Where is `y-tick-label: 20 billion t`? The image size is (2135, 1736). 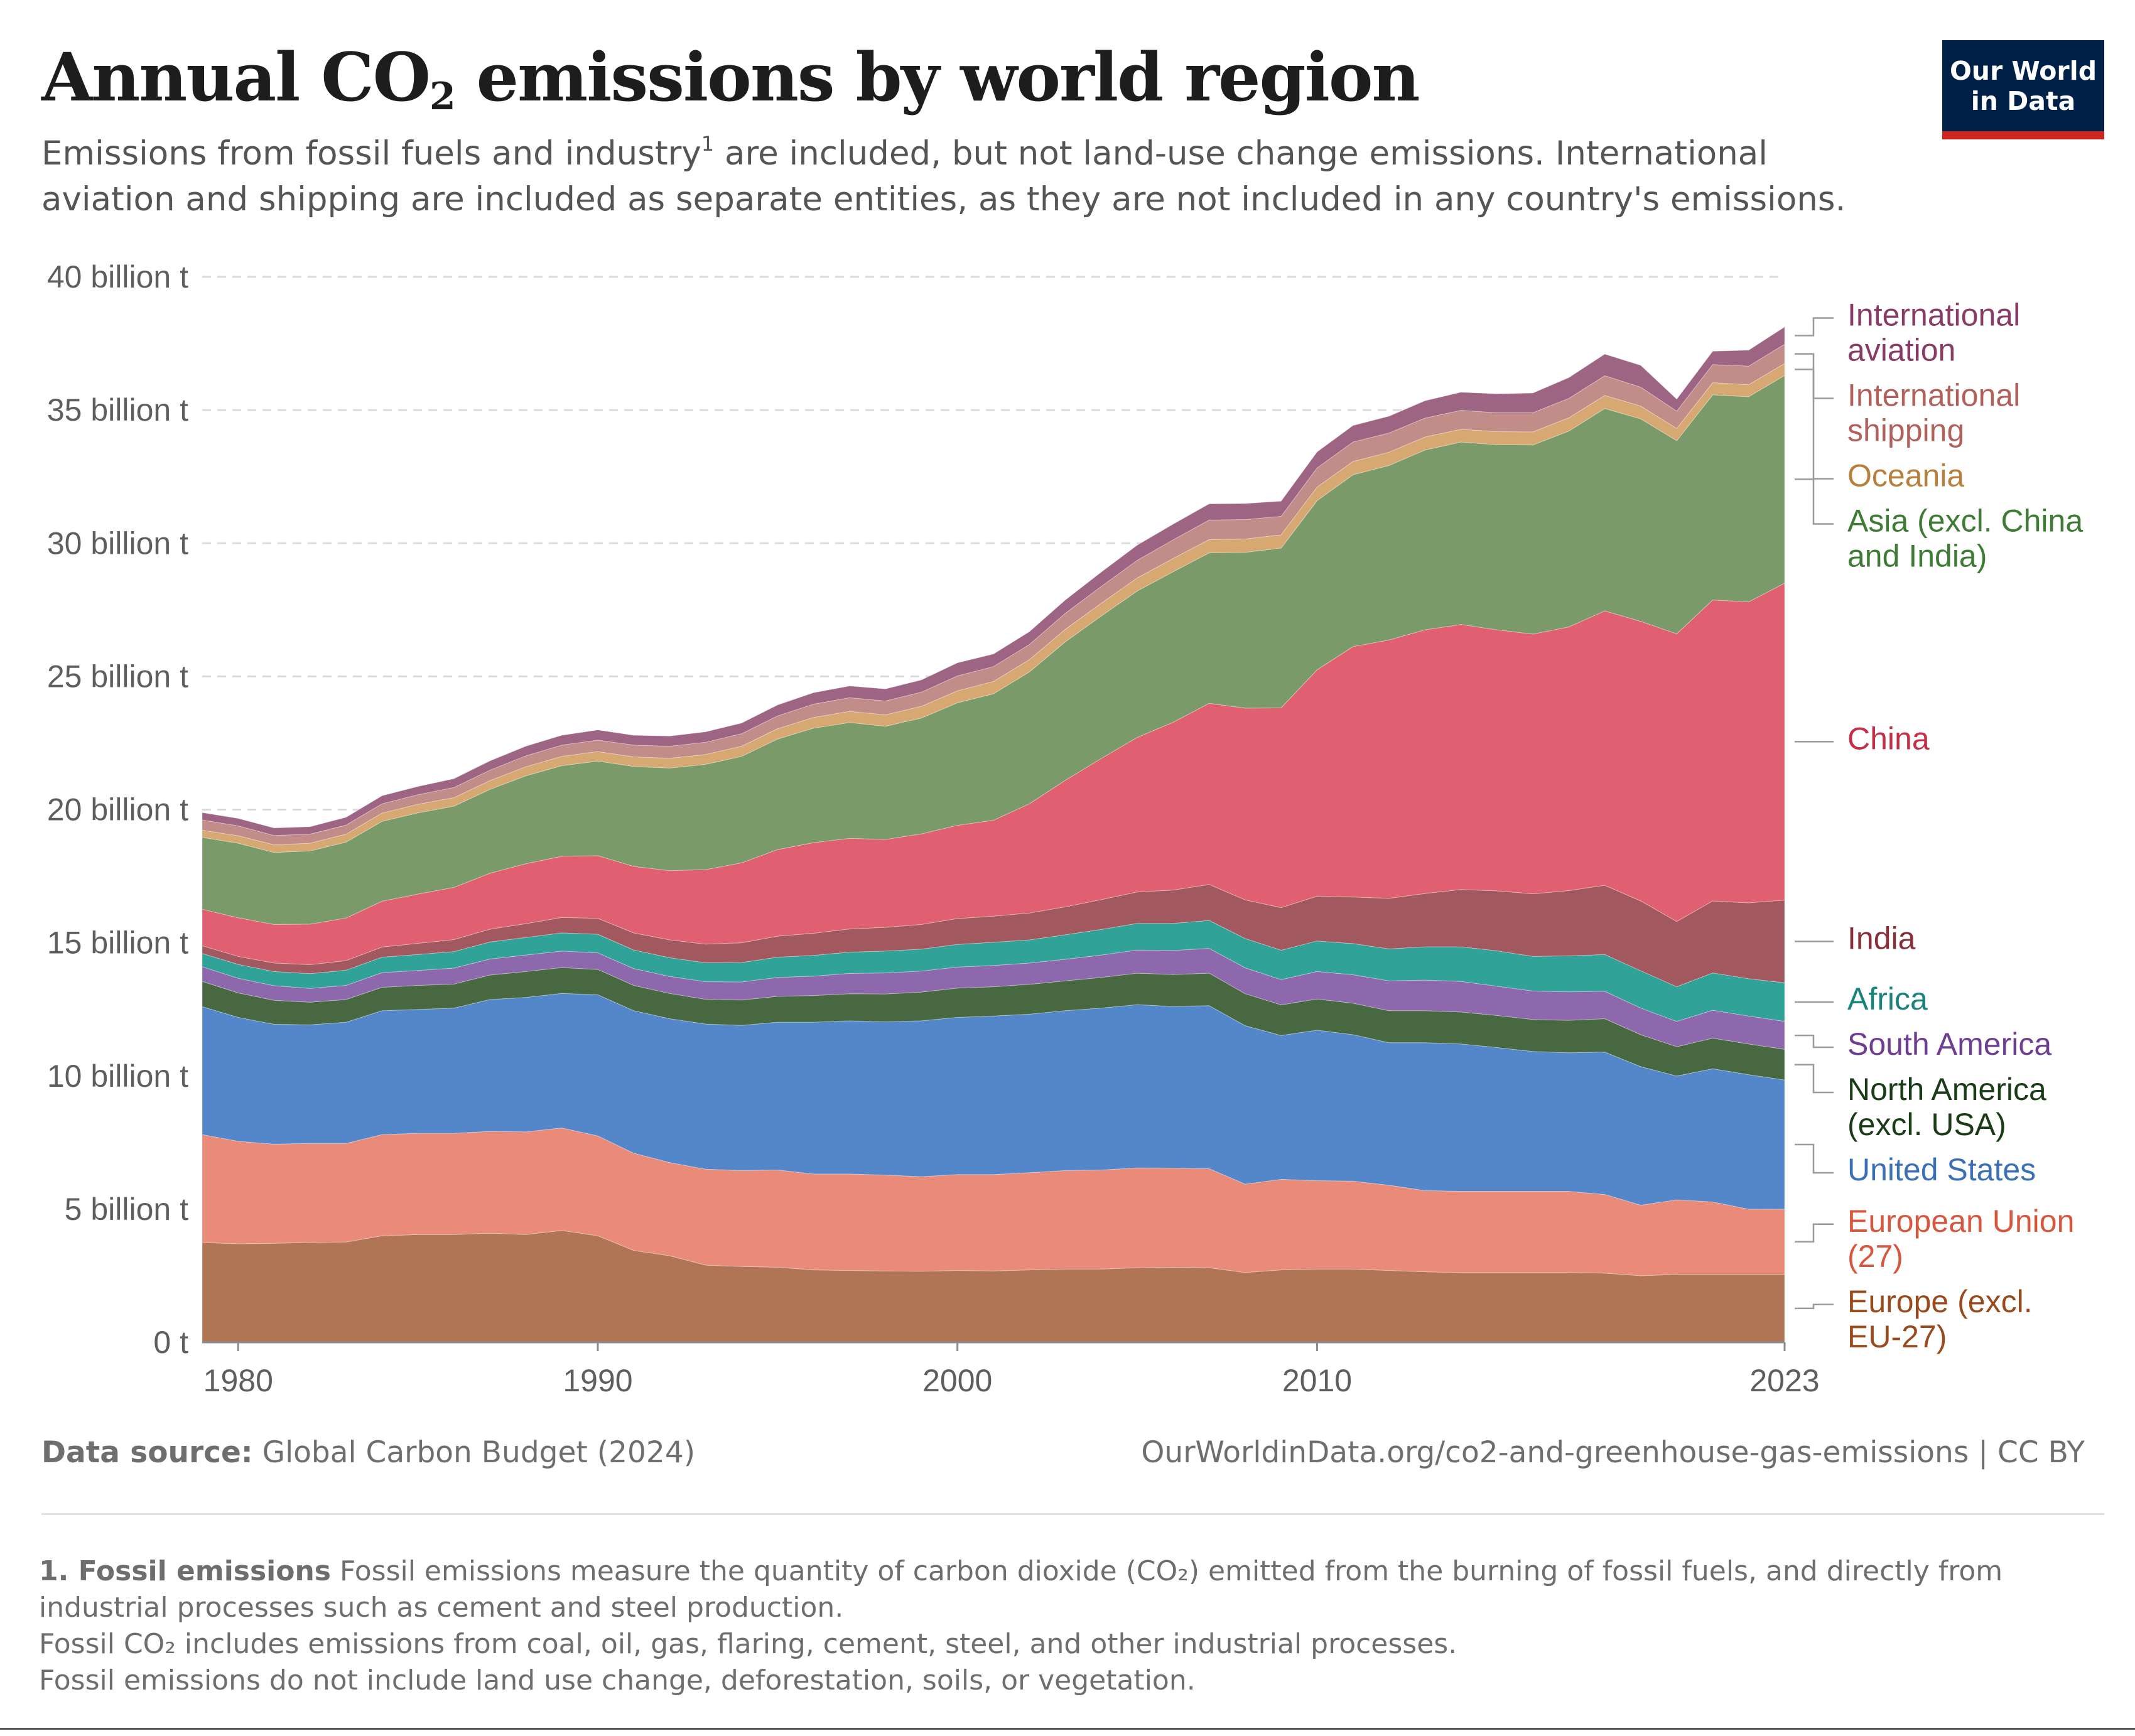
y-tick-label: 20 billion t is located at coordinates (117, 810).